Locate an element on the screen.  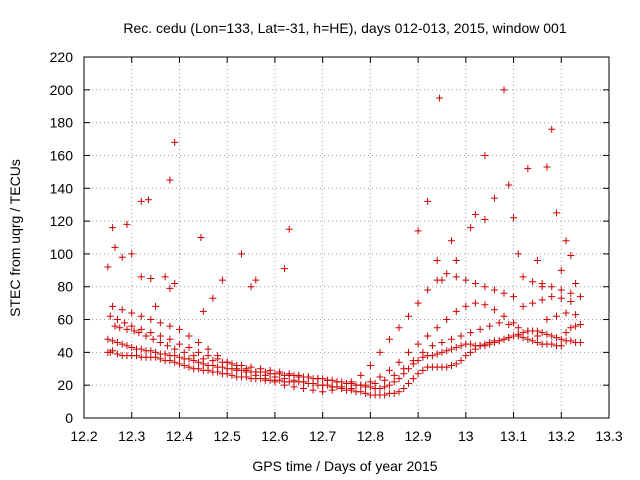
y-tick-label: 200 is located at coordinates (62, 90).